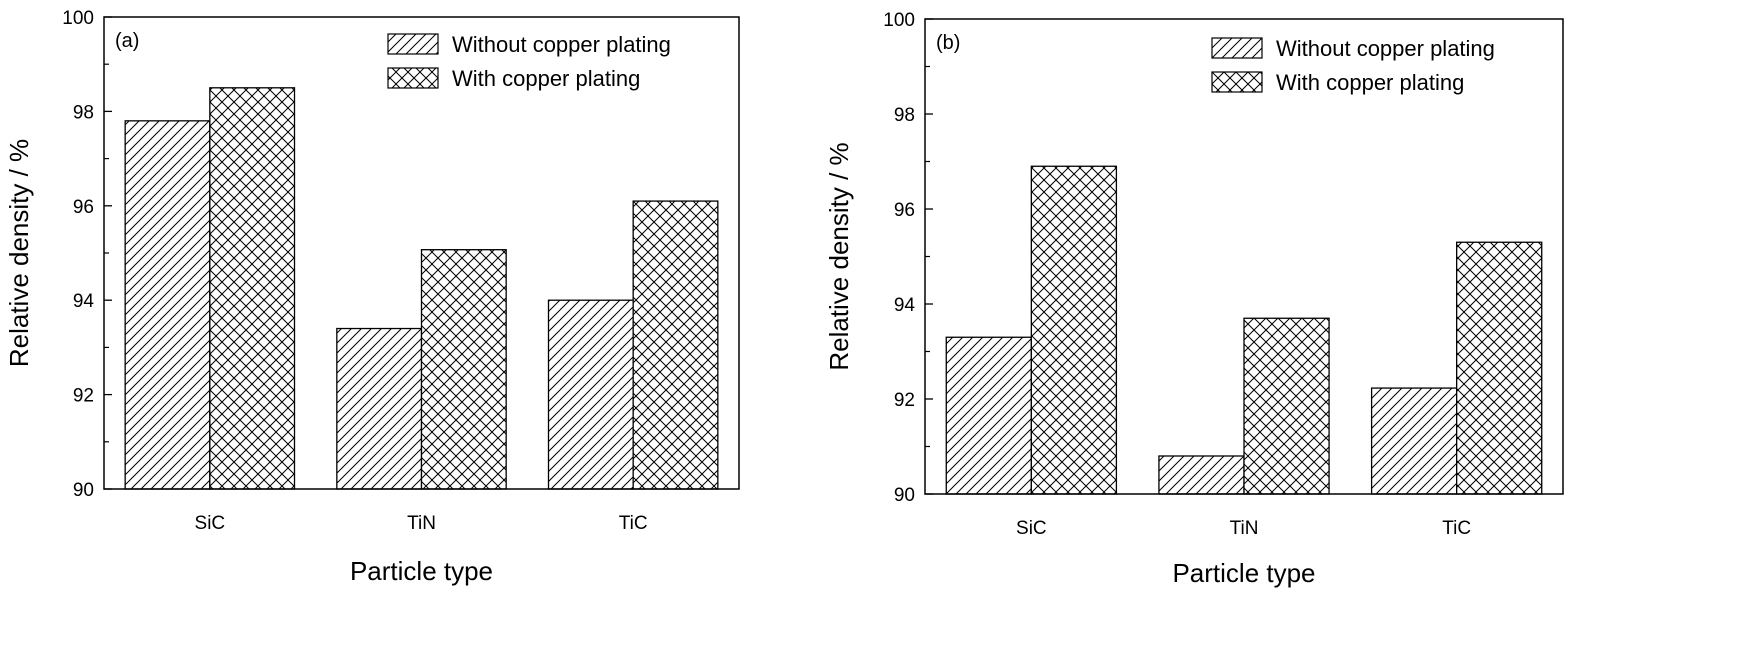 This screenshot has width=1743, height=662. What do you see at coordinates (948, 43) in the screenshot?
I see `panel-label: (b)` at bounding box center [948, 43].